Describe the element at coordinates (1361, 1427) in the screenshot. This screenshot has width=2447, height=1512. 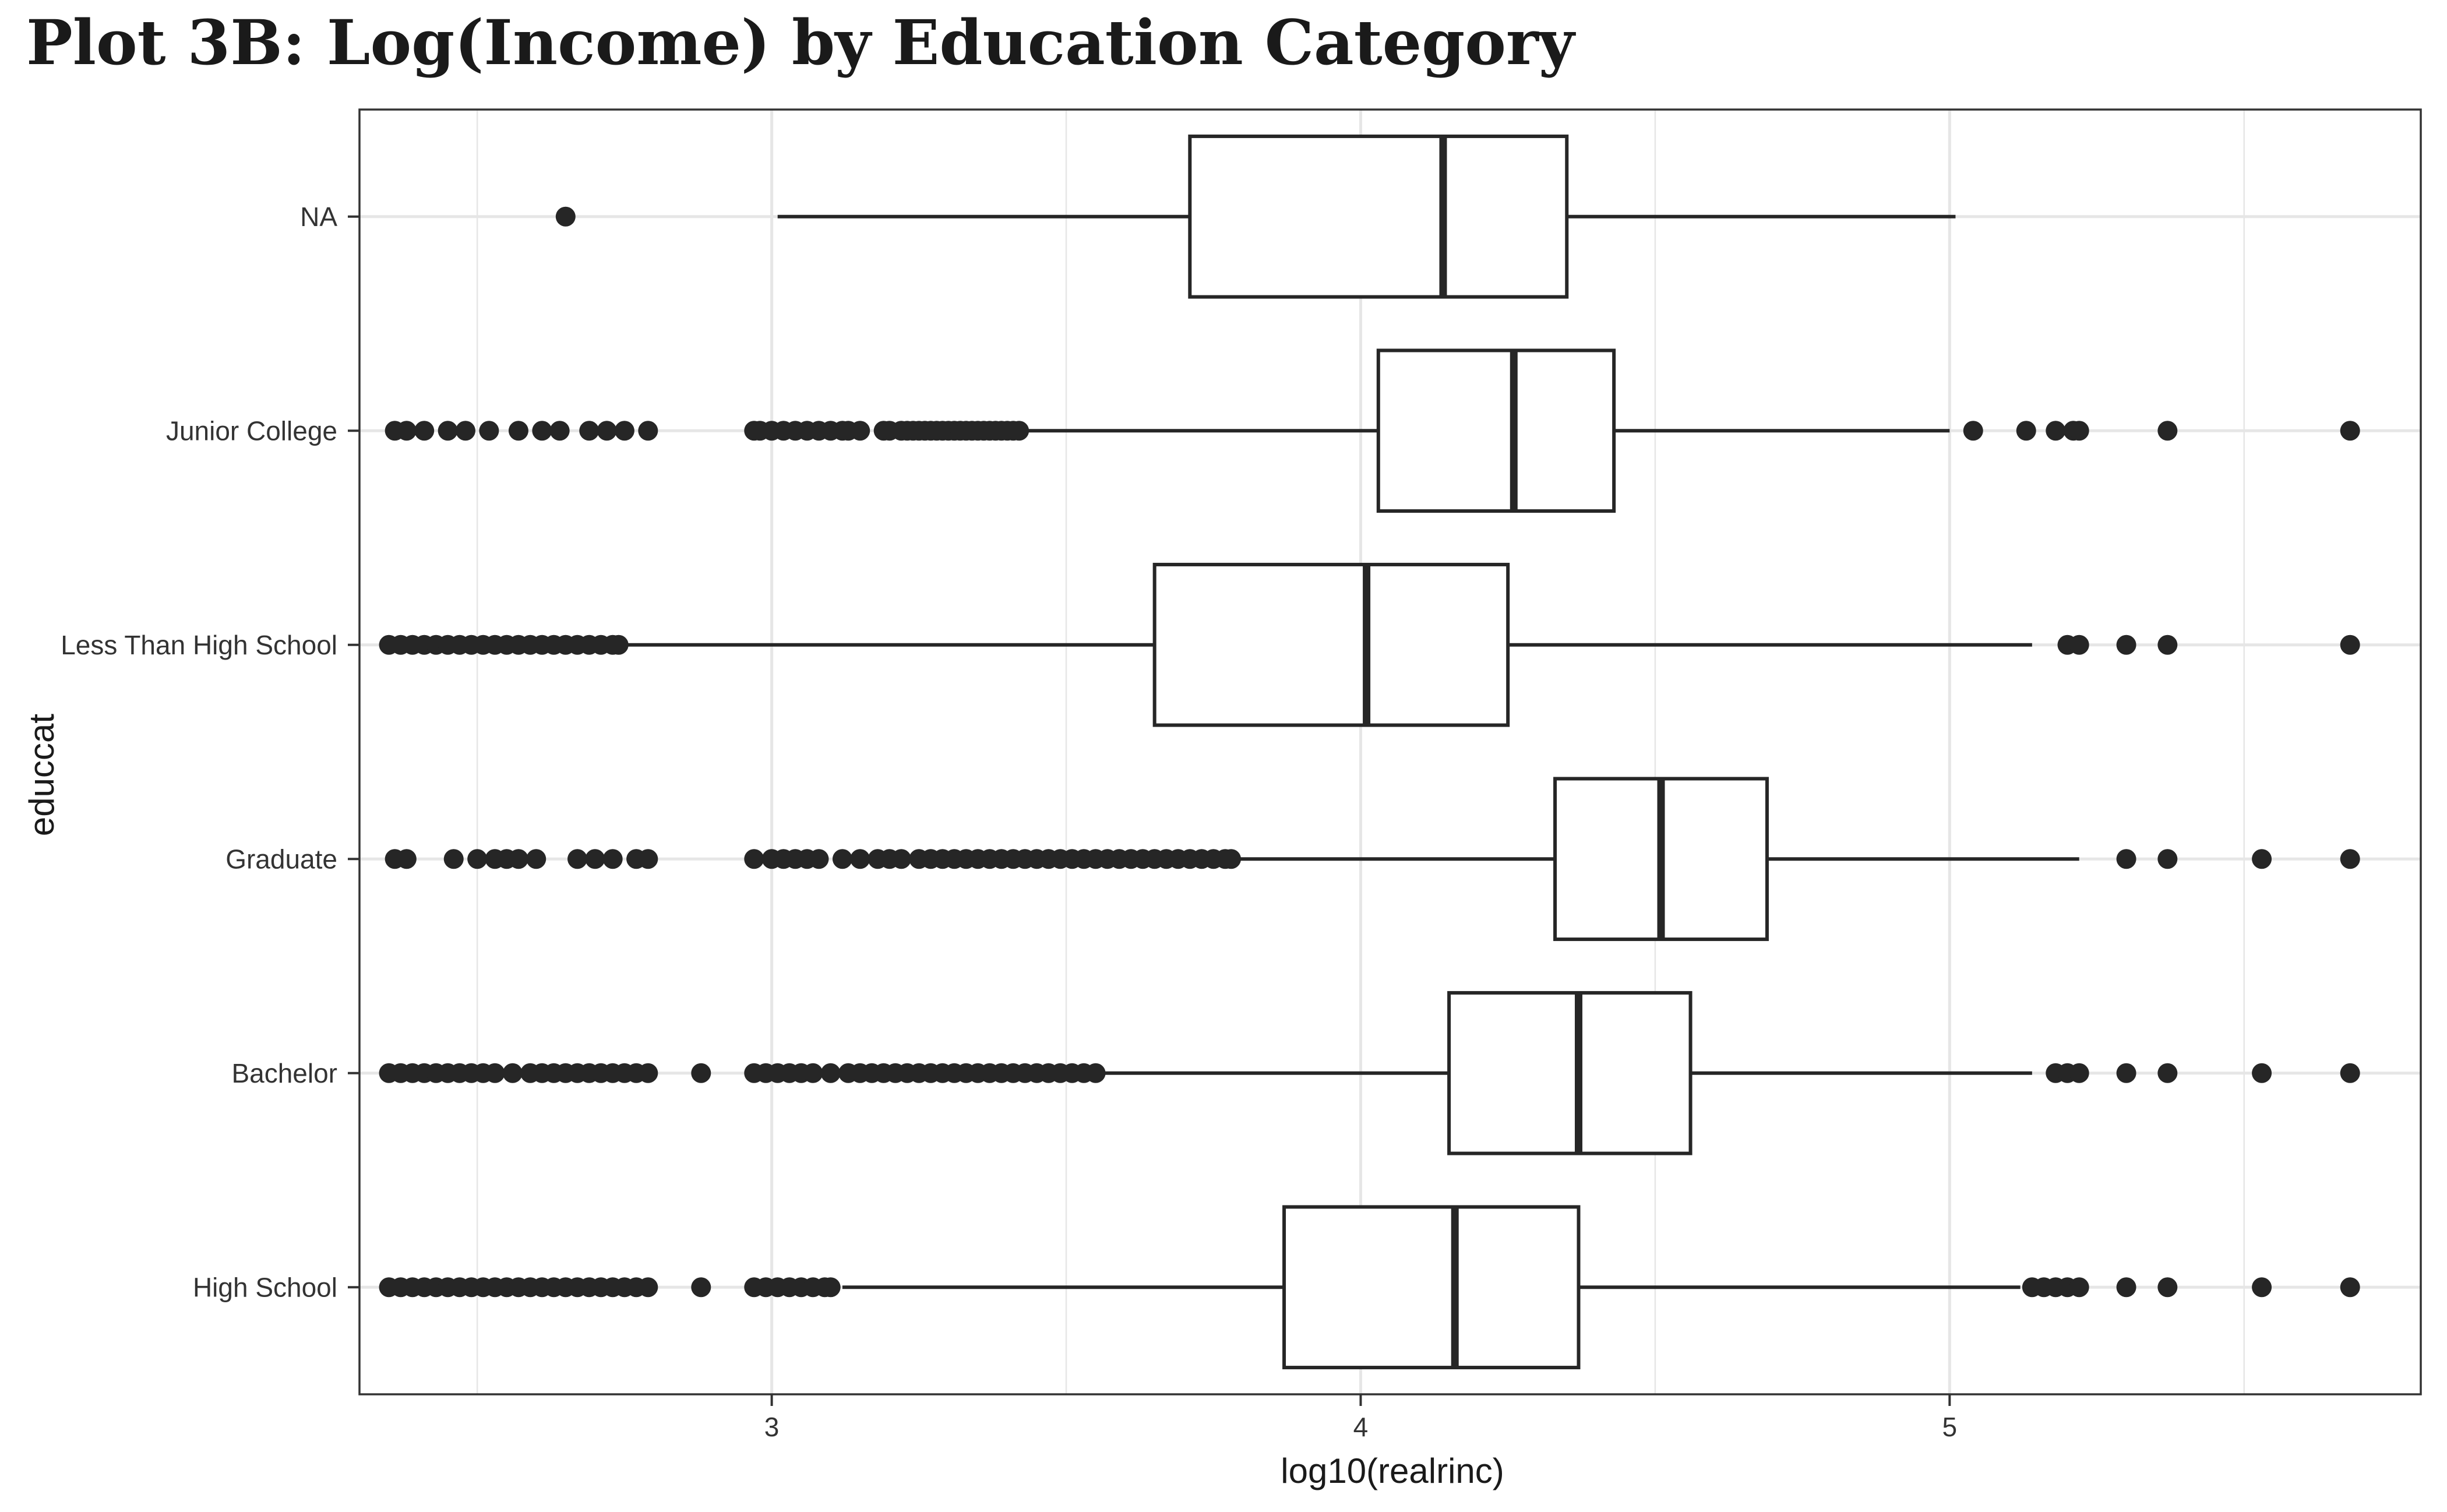
I see `x-tick-label: 4` at that location.